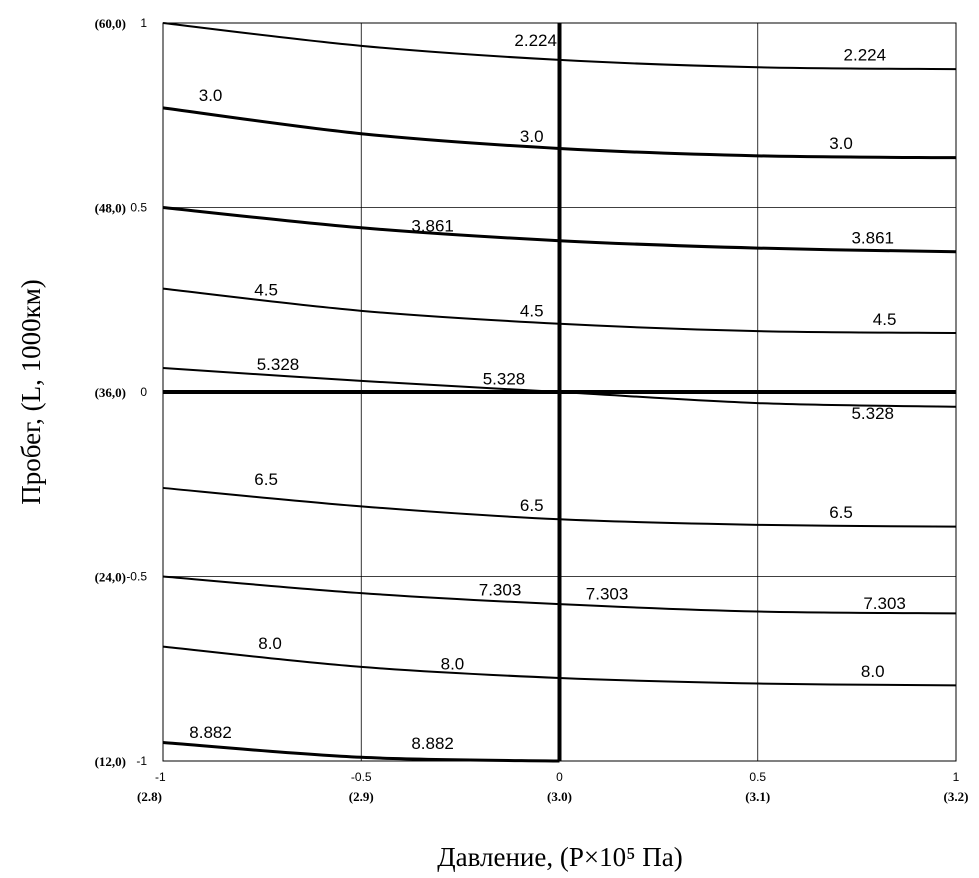 This screenshot has width=979, height=878. I want to click on x-tick-value-label: (3.1), so click(757, 796).